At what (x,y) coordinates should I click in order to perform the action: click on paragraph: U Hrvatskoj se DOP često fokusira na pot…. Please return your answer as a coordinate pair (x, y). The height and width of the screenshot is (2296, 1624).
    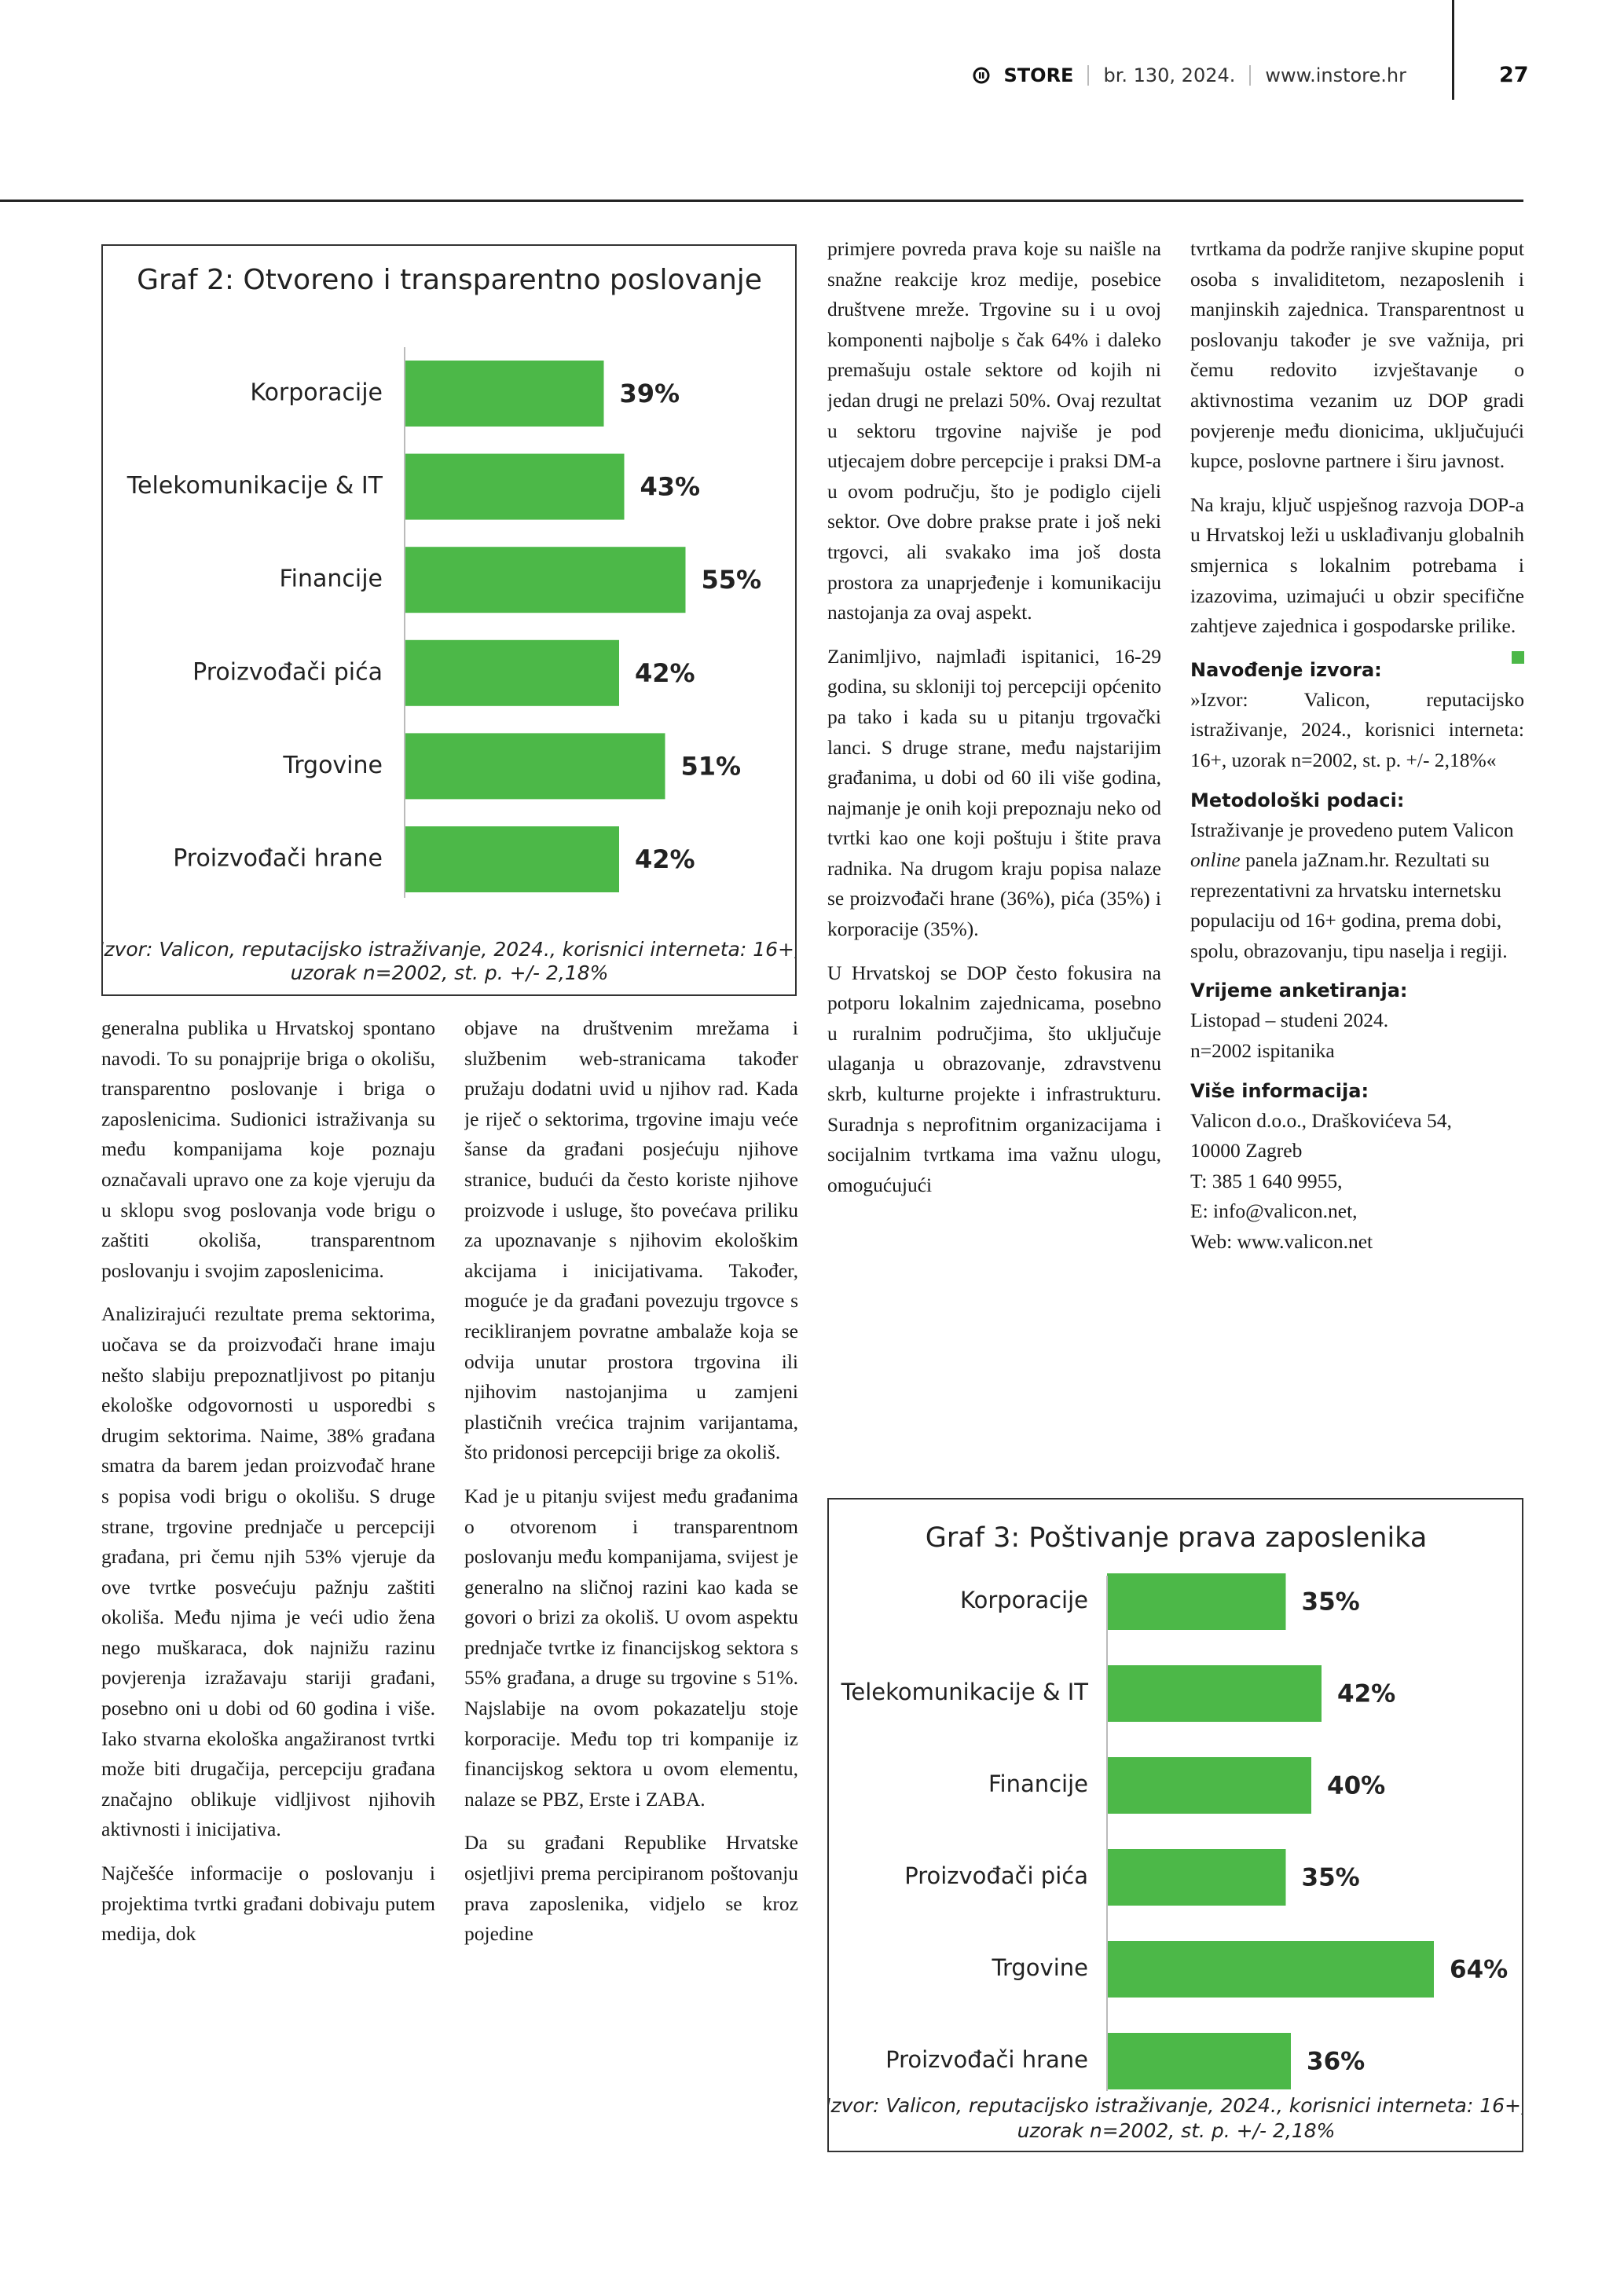
    Looking at the image, I should click on (994, 1078).